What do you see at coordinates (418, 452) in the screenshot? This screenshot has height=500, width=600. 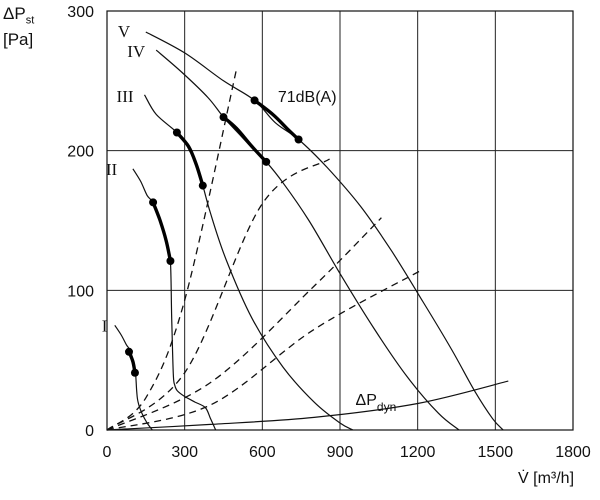 I see `x-tick-label: 1200` at bounding box center [418, 452].